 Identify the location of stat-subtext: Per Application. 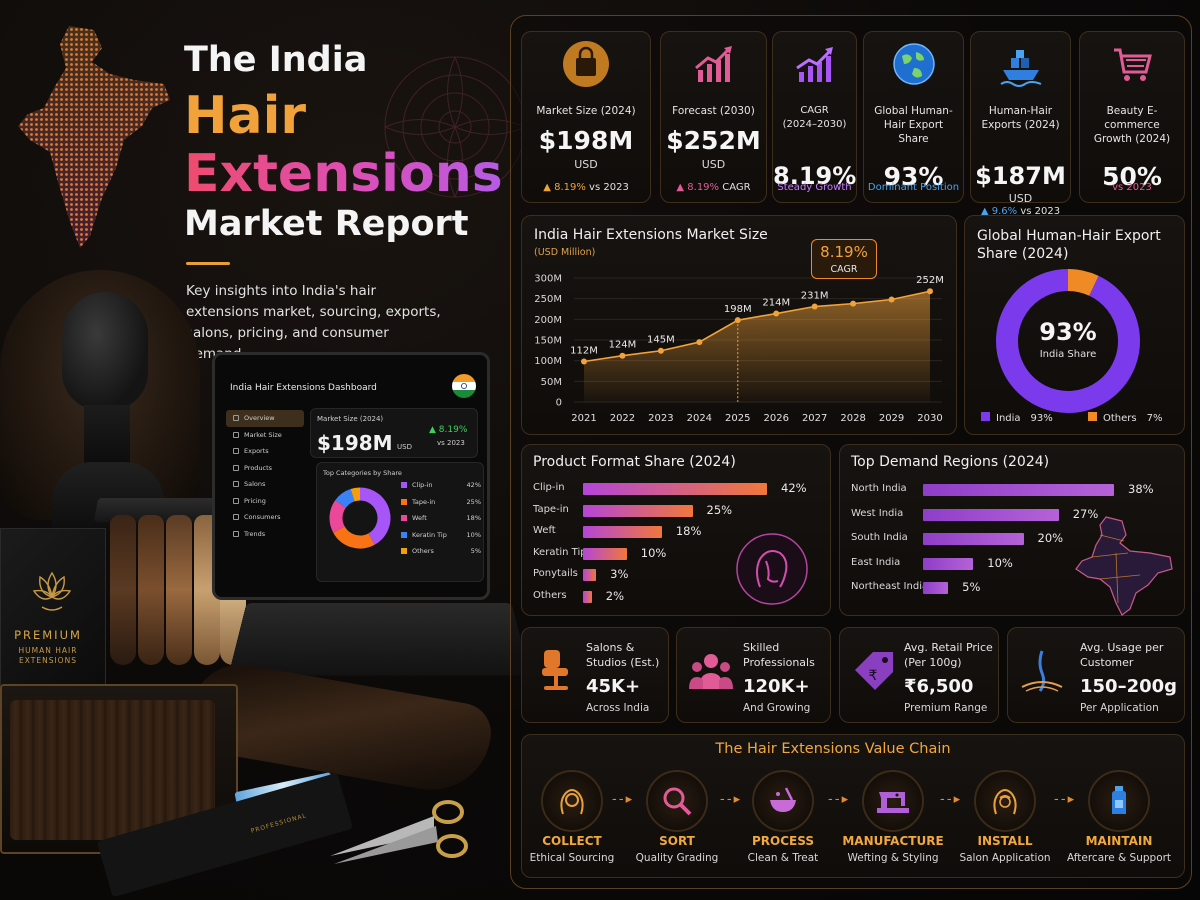
(1119, 708).